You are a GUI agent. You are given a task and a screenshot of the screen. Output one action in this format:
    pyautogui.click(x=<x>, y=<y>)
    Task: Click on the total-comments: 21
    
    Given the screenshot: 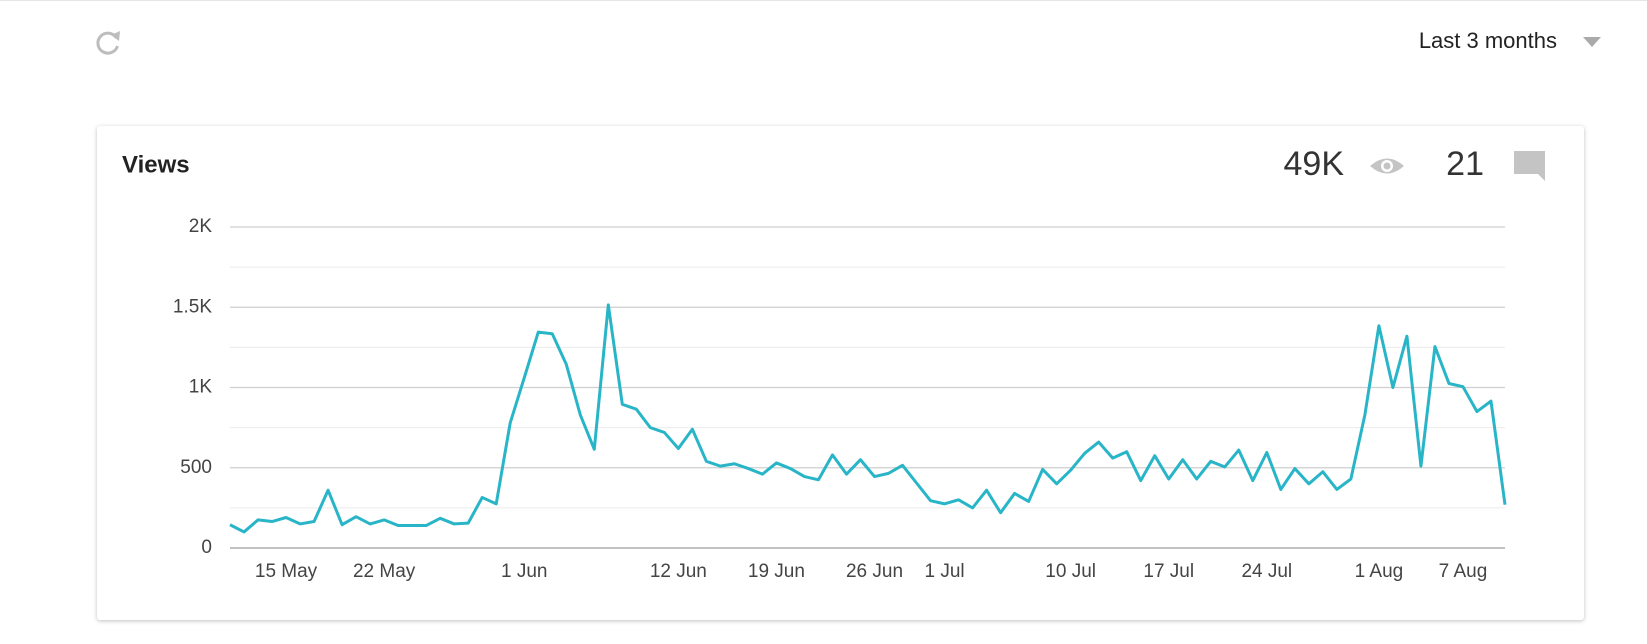 What is the action you would take?
    pyautogui.click(x=1465, y=164)
    